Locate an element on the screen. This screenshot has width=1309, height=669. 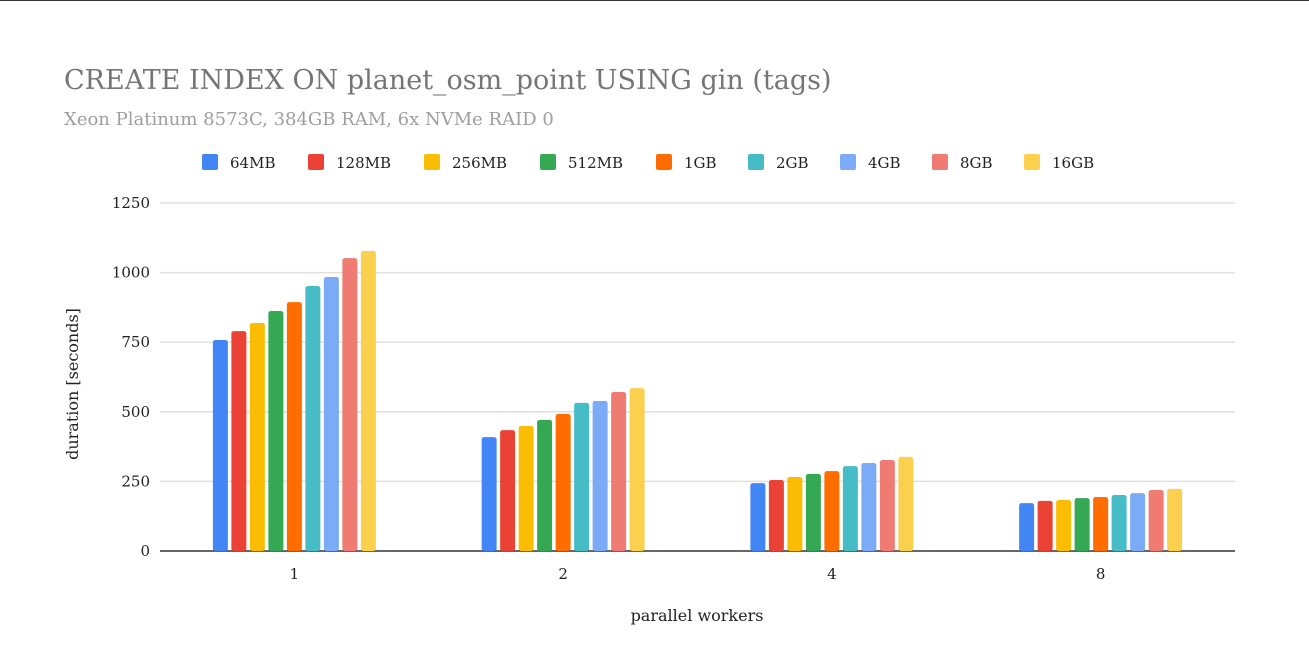
legend-label-1GB: 1GB is located at coordinates (700, 163).